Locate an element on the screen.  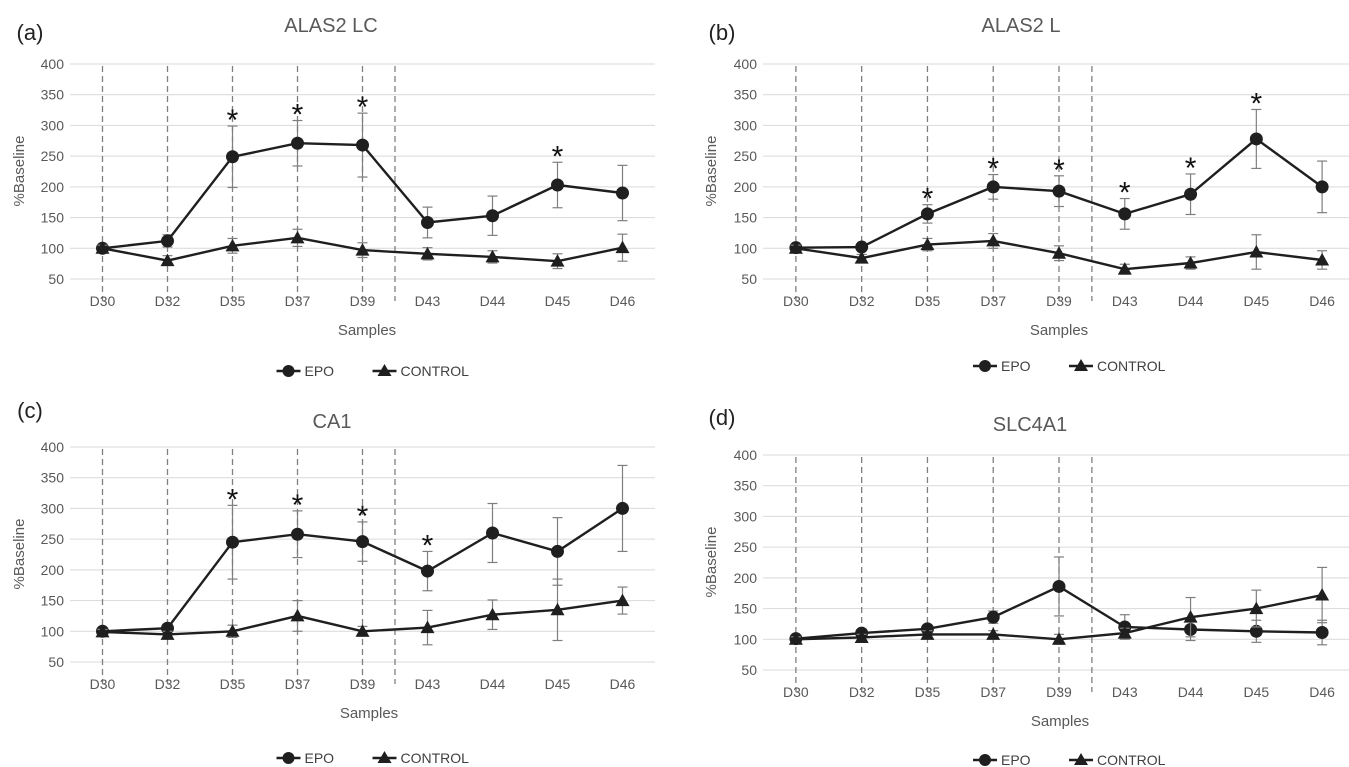
x-tick-label: D30 is located at coordinates (103, 684).